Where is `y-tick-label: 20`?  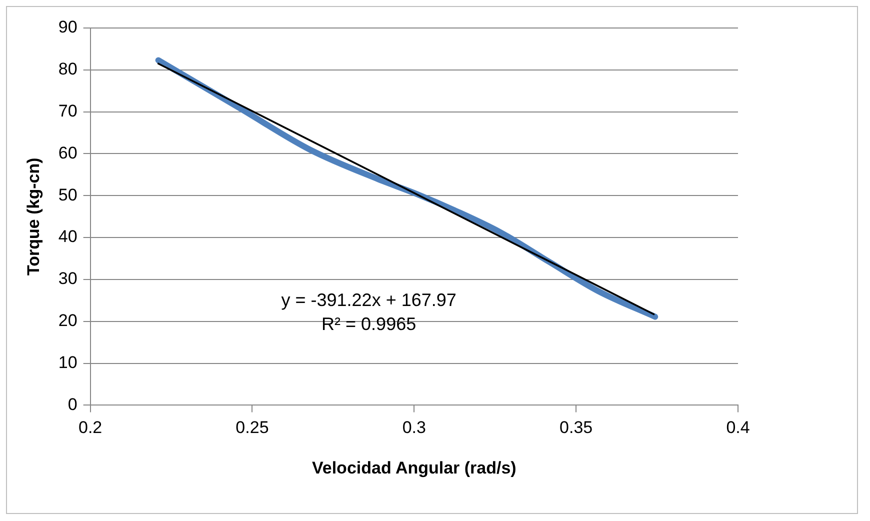
y-tick-label: 20 is located at coordinates (68, 320).